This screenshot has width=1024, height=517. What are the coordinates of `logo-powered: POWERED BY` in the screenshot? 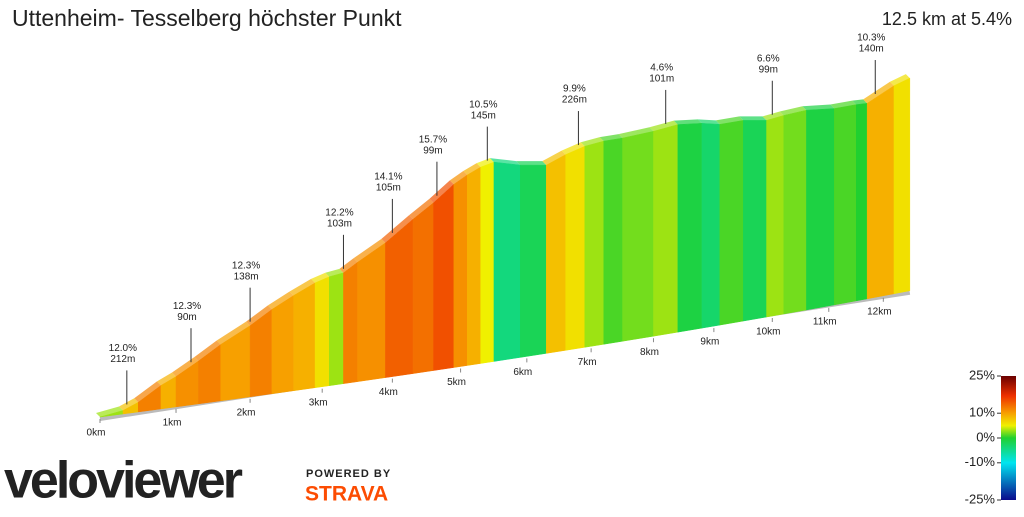 It's located at (348, 474).